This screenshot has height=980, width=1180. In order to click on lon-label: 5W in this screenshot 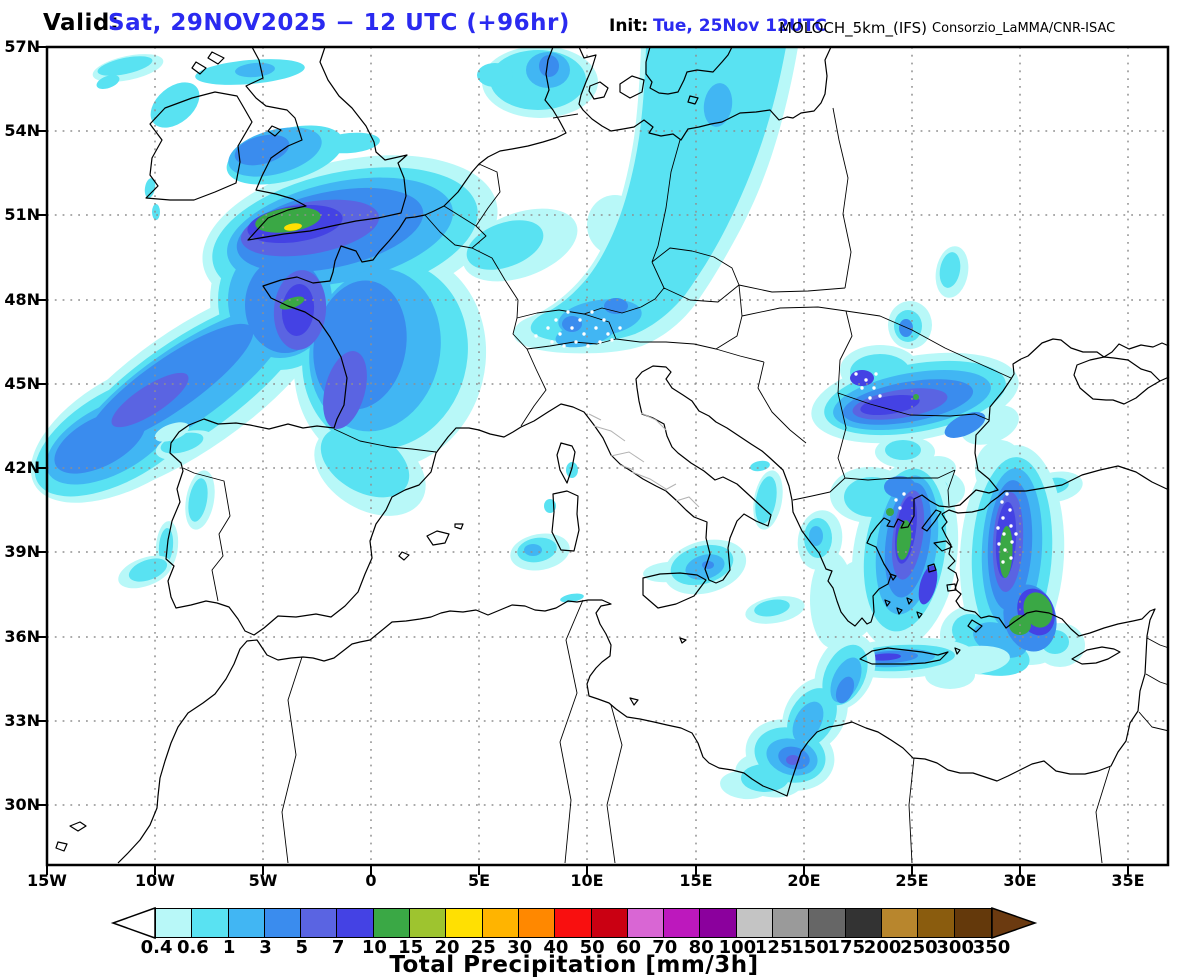, I will do `click(263, 880)`.